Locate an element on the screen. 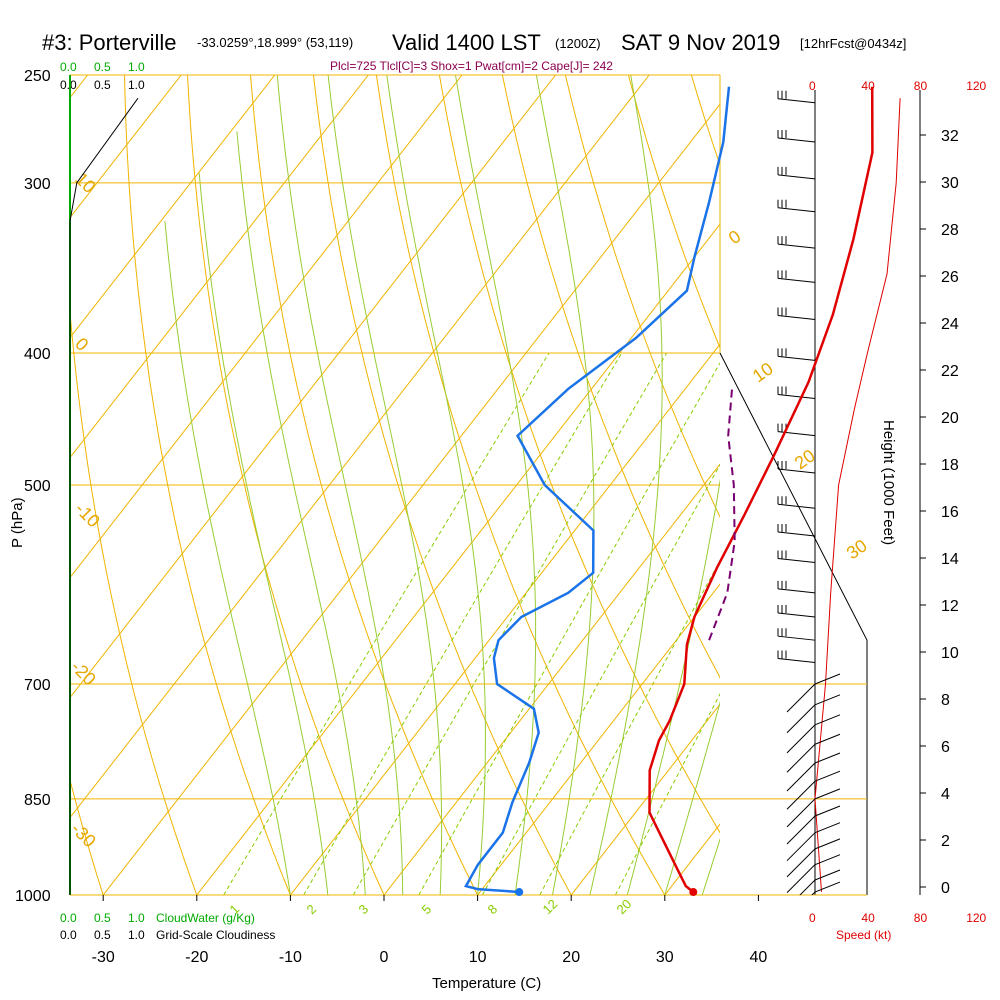  wind-panel-border is located at coordinates (793, 623).